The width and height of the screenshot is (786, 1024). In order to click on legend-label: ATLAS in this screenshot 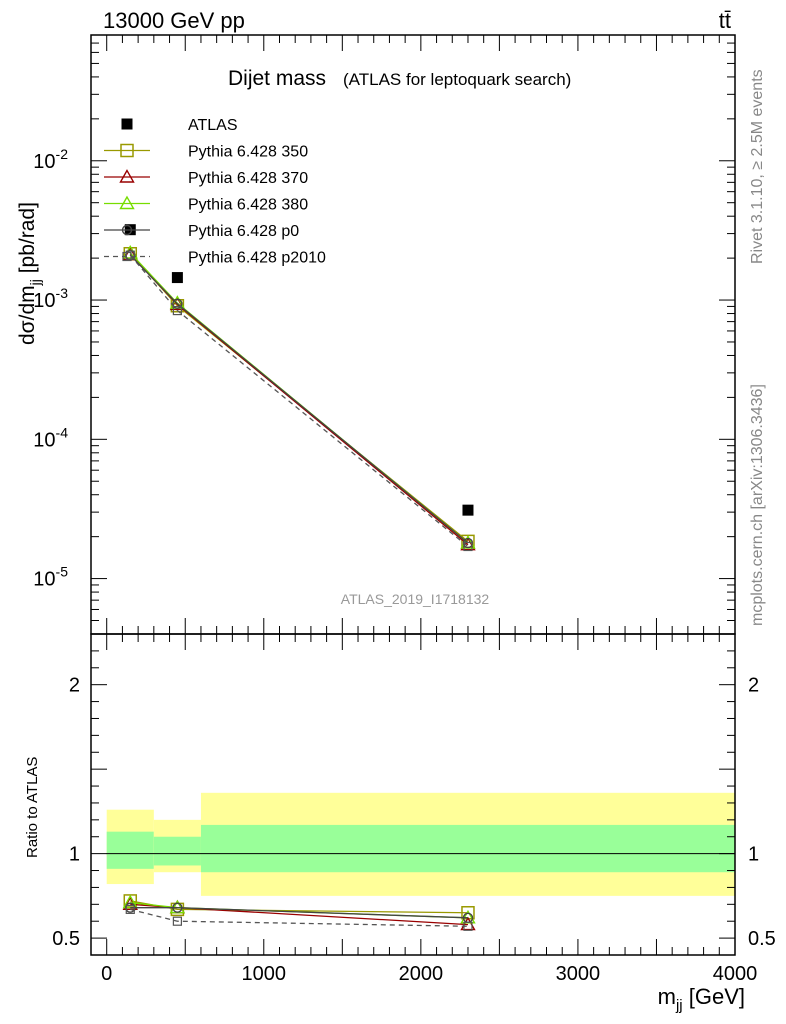, I will do `click(213, 125)`.